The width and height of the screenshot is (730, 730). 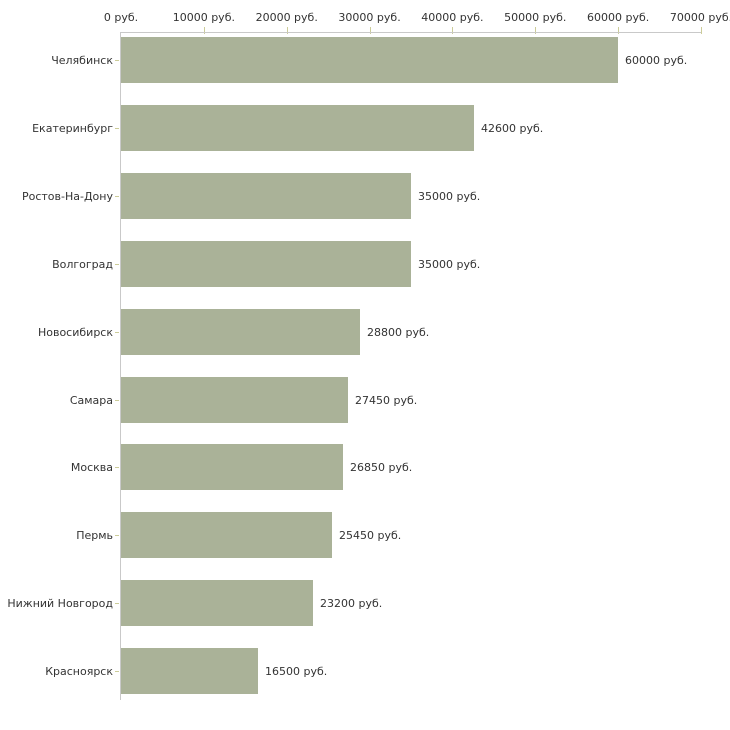 I want to click on category-label: Пермь, so click(x=94, y=535).